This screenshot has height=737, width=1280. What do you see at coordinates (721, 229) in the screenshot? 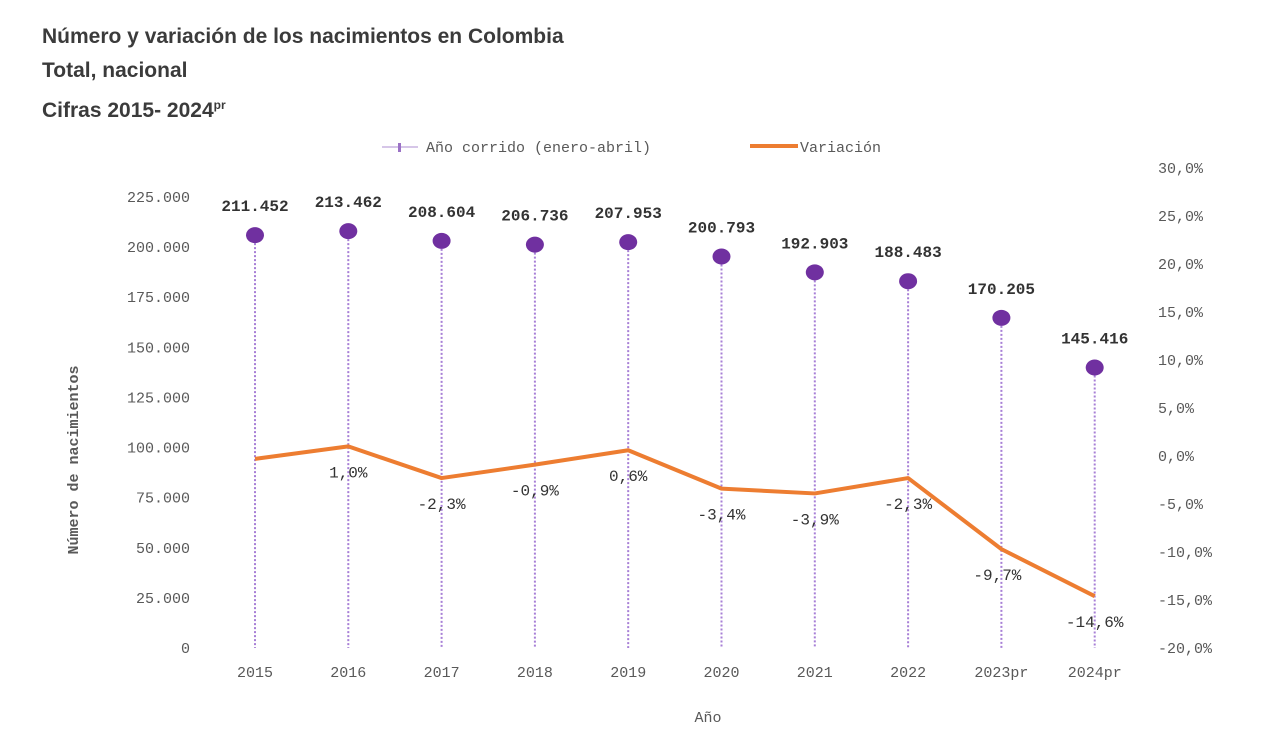
I see `data-label-births: 200.793` at bounding box center [721, 229].